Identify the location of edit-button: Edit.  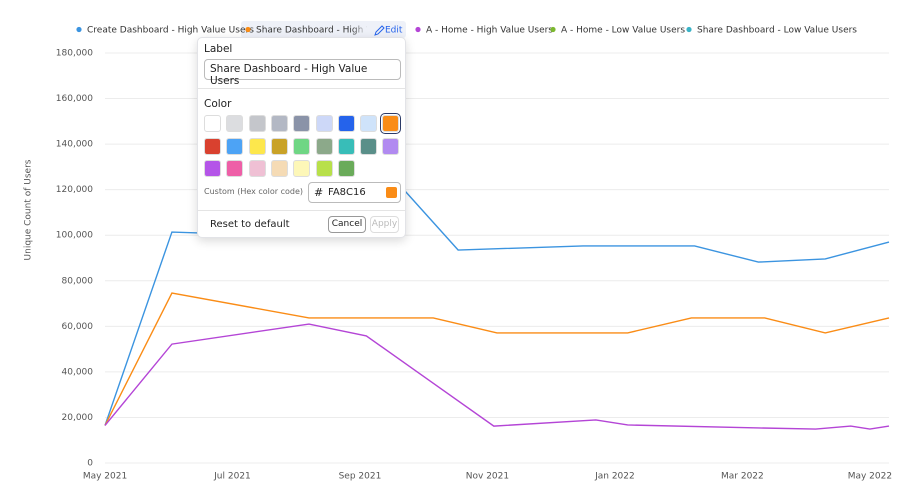
(388, 30).